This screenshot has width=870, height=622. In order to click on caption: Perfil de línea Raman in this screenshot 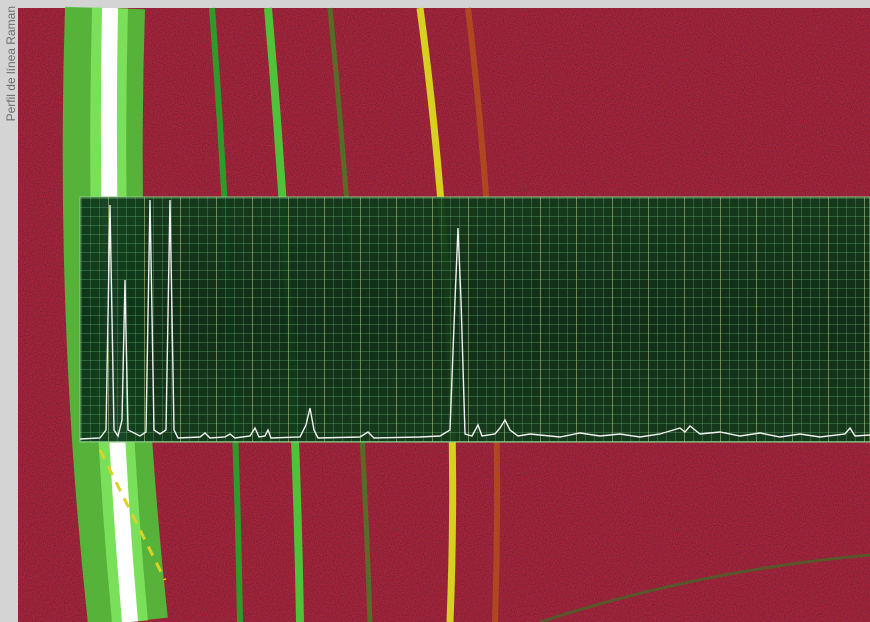, I will do `click(11, 63)`.